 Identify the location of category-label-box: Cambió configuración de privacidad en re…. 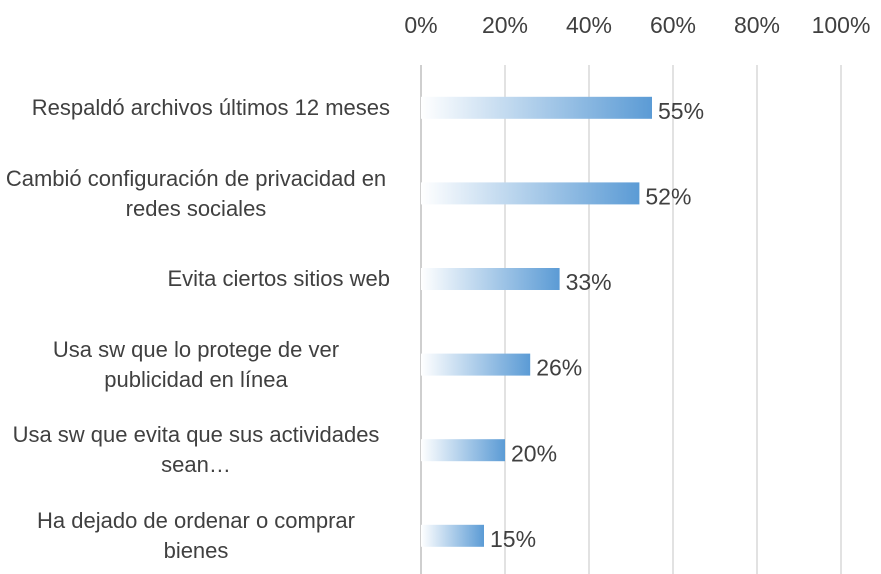
(195, 194).